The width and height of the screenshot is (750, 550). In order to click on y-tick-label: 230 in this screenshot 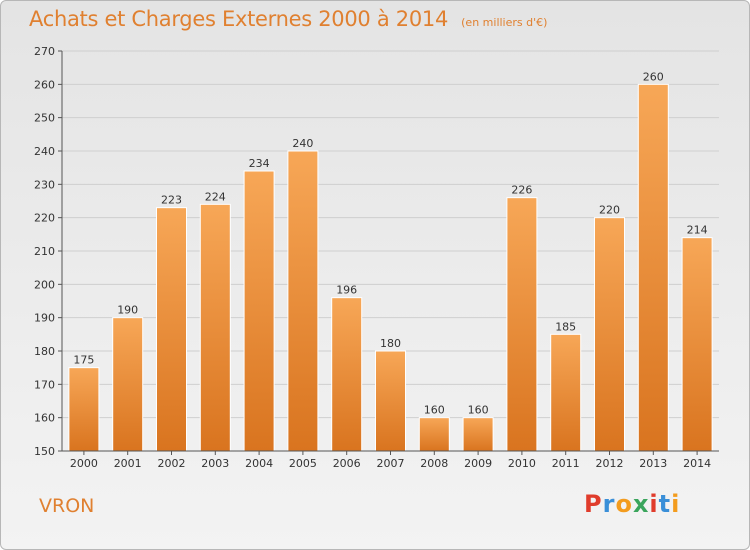, I will do `click(44, 184)`.